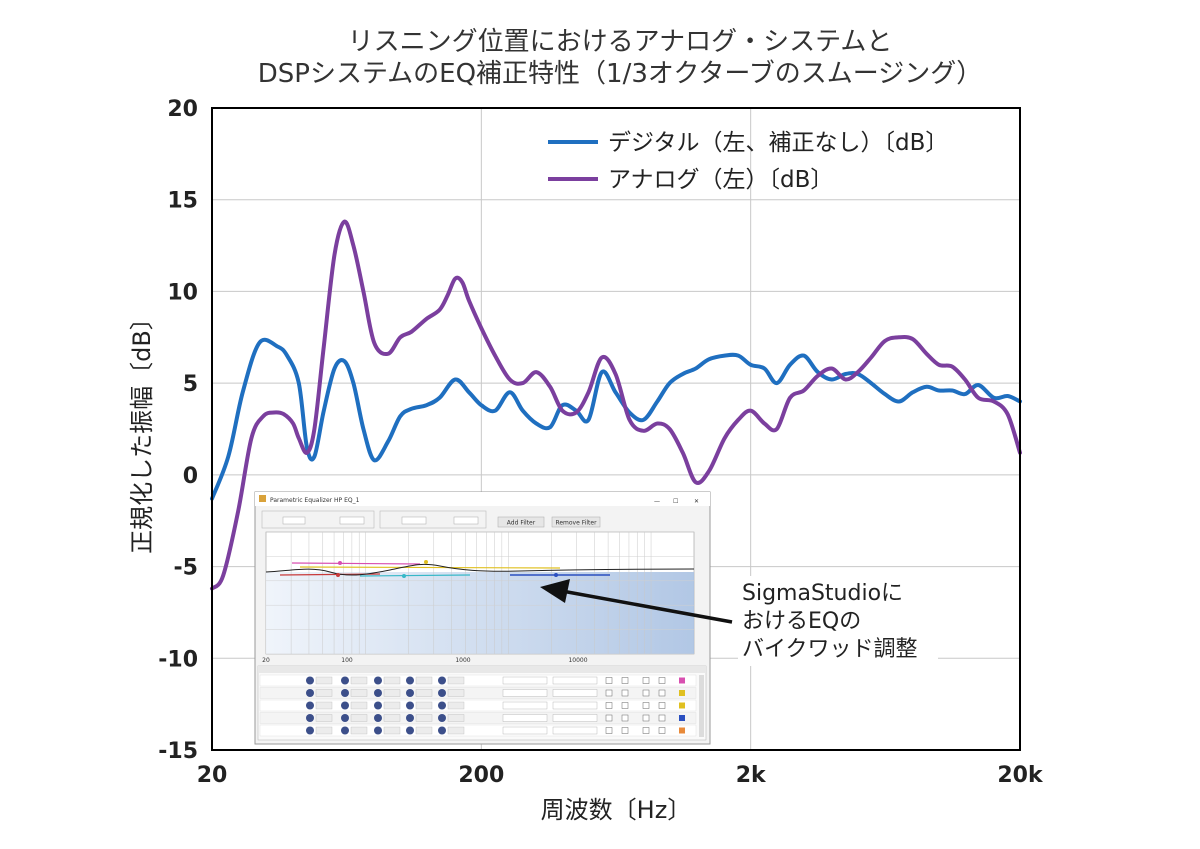  What do you see at coordinates (352, 520) in the screenshot?
I see `inset-max-field` at bounding box center [352, 520].